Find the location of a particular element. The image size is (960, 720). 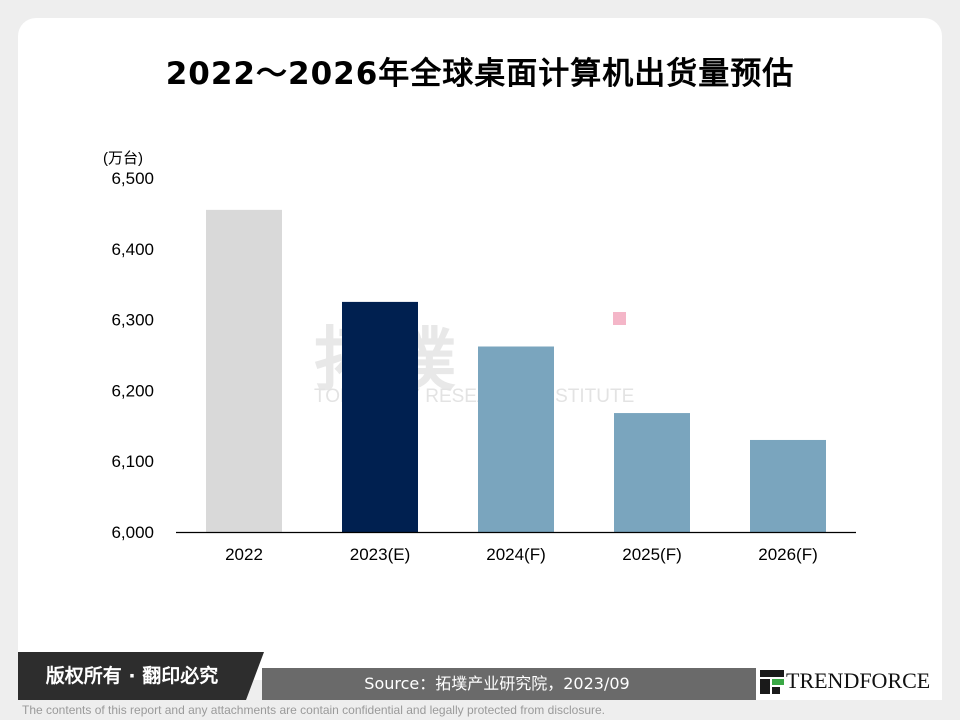

y-tick-label: 6,000 is located at coordinates (132, 532).